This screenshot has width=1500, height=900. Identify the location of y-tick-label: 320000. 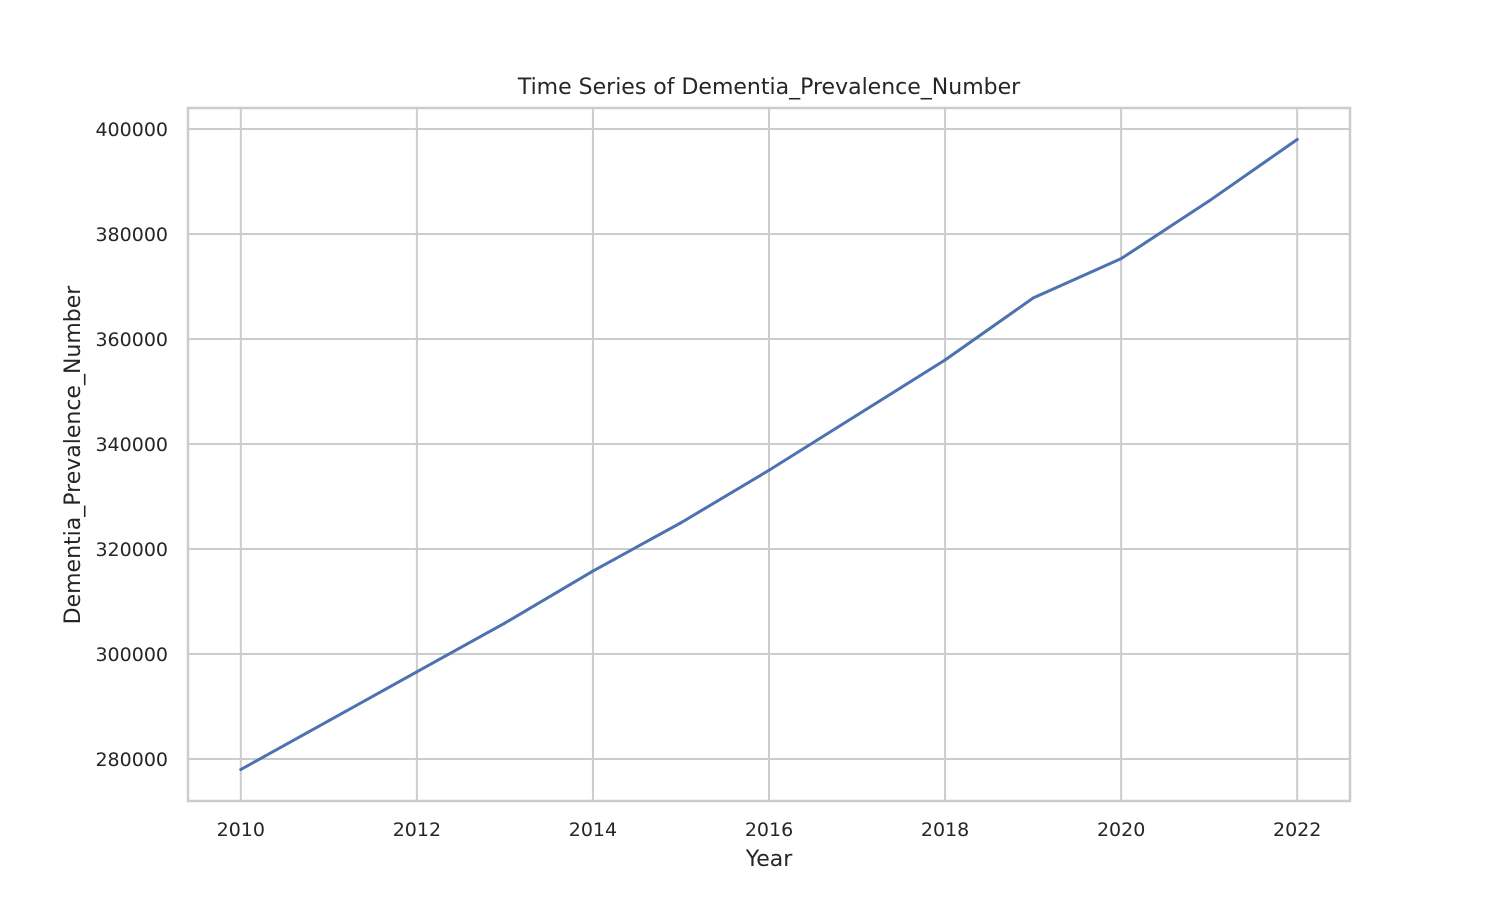
(131, 550).